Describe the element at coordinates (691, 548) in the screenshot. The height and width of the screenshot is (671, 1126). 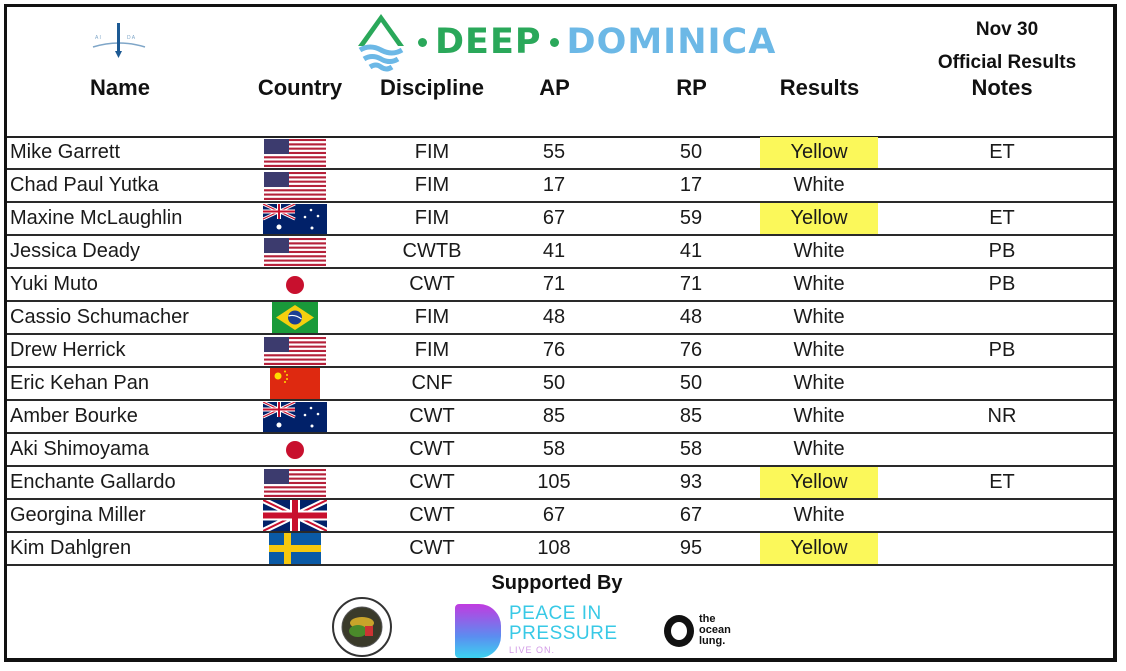
I see `realized-performance: 95` at that location.